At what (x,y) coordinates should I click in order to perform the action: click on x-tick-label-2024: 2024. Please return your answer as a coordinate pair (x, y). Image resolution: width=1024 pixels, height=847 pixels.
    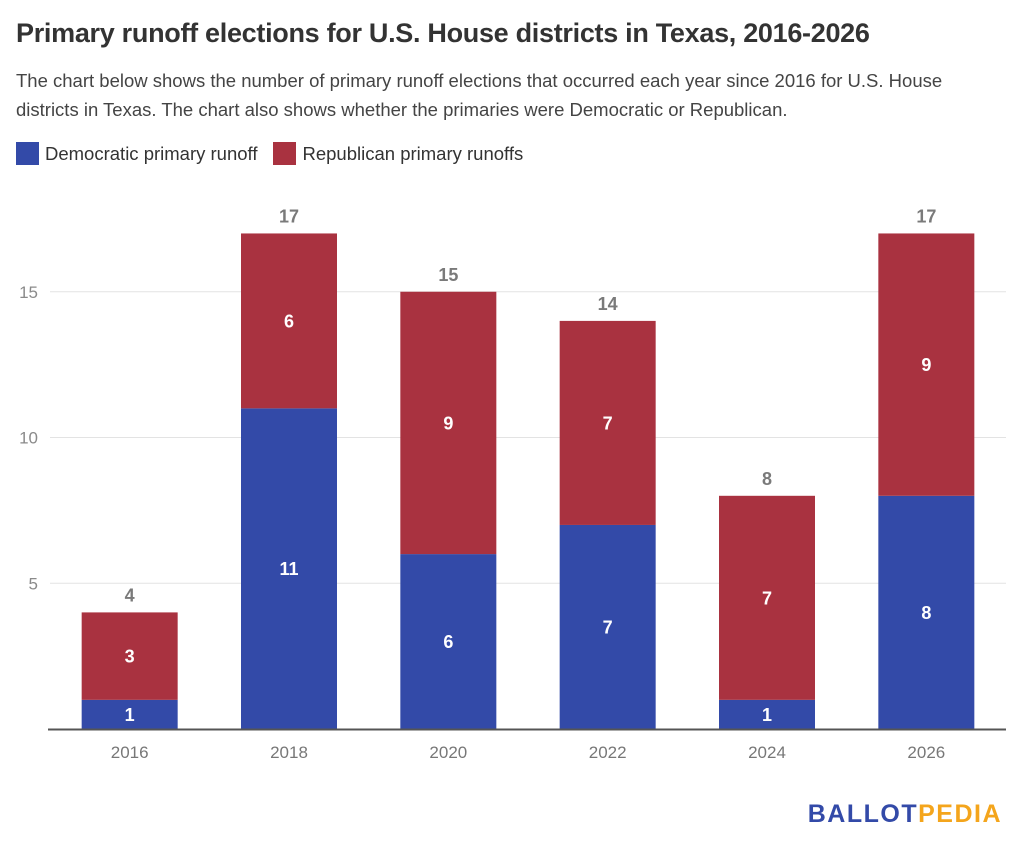
    Looking at the image, I should click on (767, 752).